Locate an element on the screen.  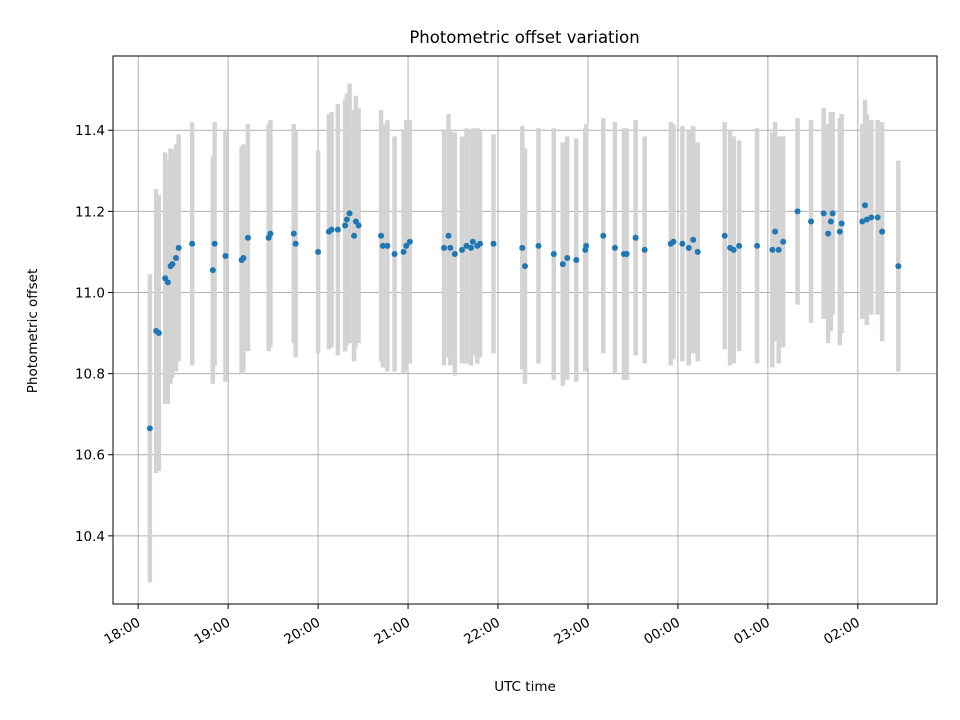
y-tick-label: 11.2 is located at coordinates (90, 212).